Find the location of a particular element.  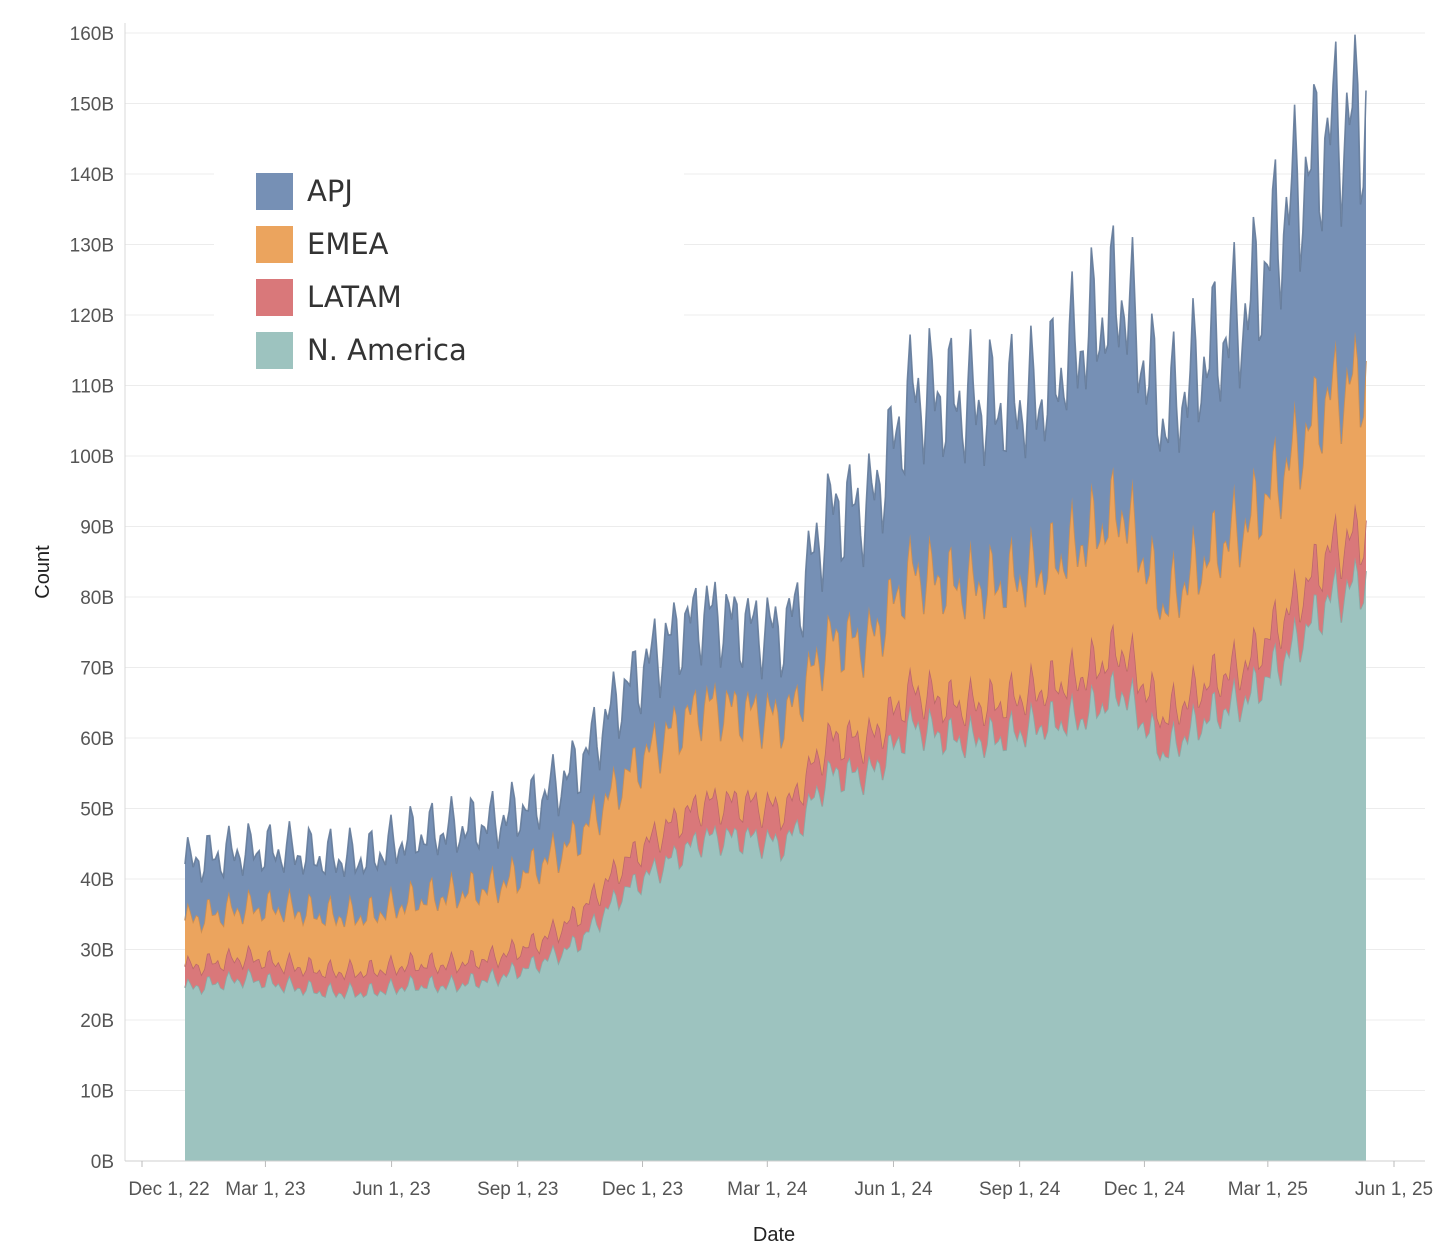

legend-label-emea: EMEA is located at coordinates (348, 244).